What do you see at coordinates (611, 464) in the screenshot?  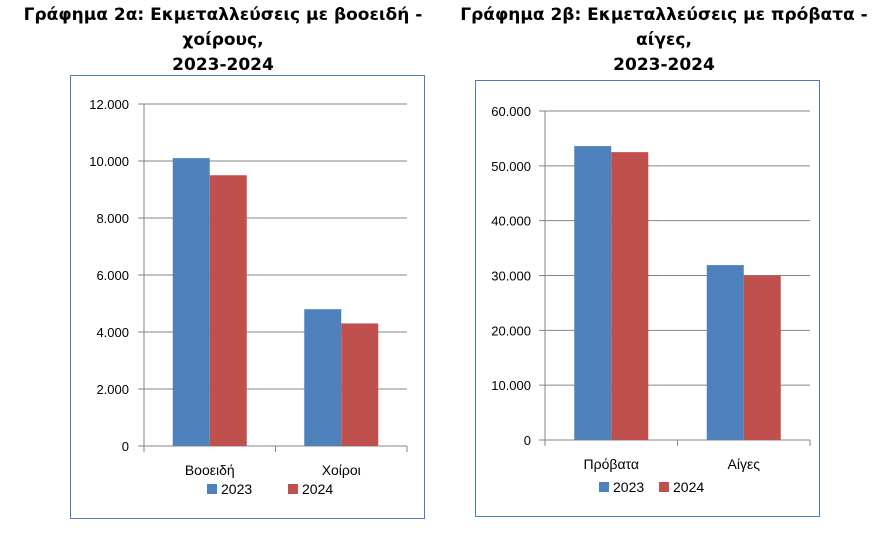 I see `category-label: Πρόβατα` at bounding box center [611, 464].